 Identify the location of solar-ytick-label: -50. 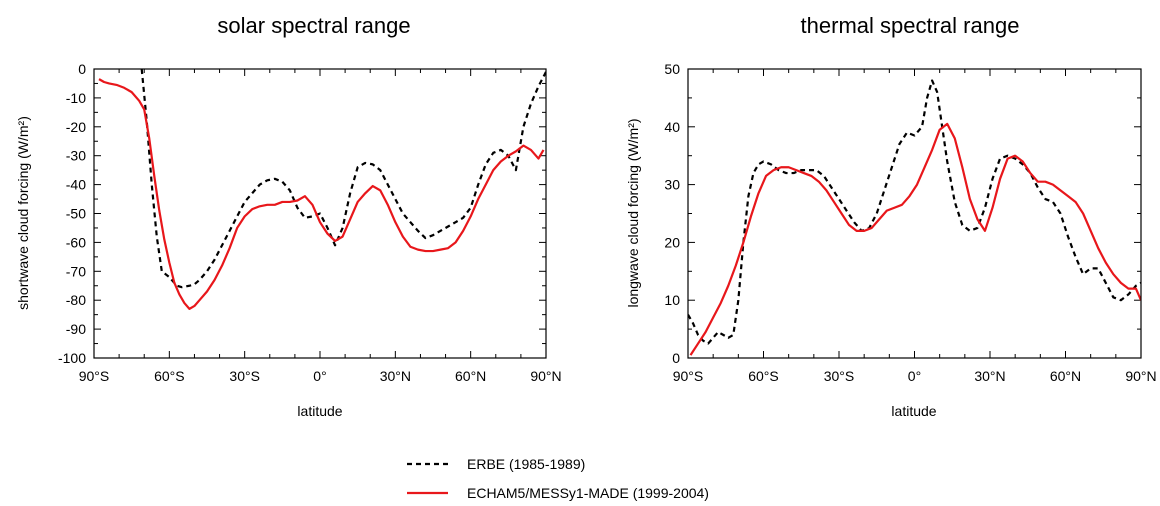
(76, 214).